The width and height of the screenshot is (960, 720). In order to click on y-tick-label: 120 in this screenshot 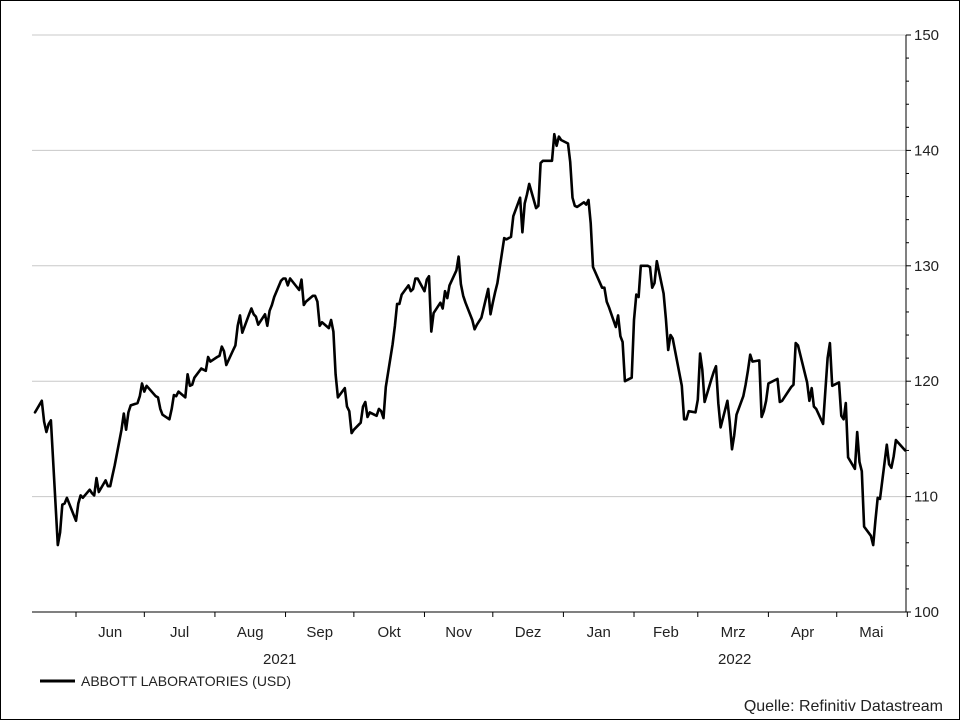, I will do `click(926, 381)`.